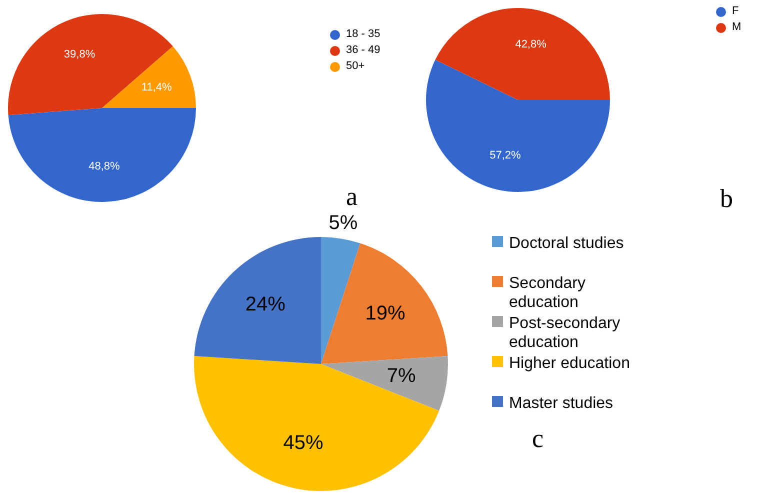  What do you see at coordinates (565, 333) in the screenshot?
I see `legend-label: Post-secondary education` at bounding box center [565, 333].